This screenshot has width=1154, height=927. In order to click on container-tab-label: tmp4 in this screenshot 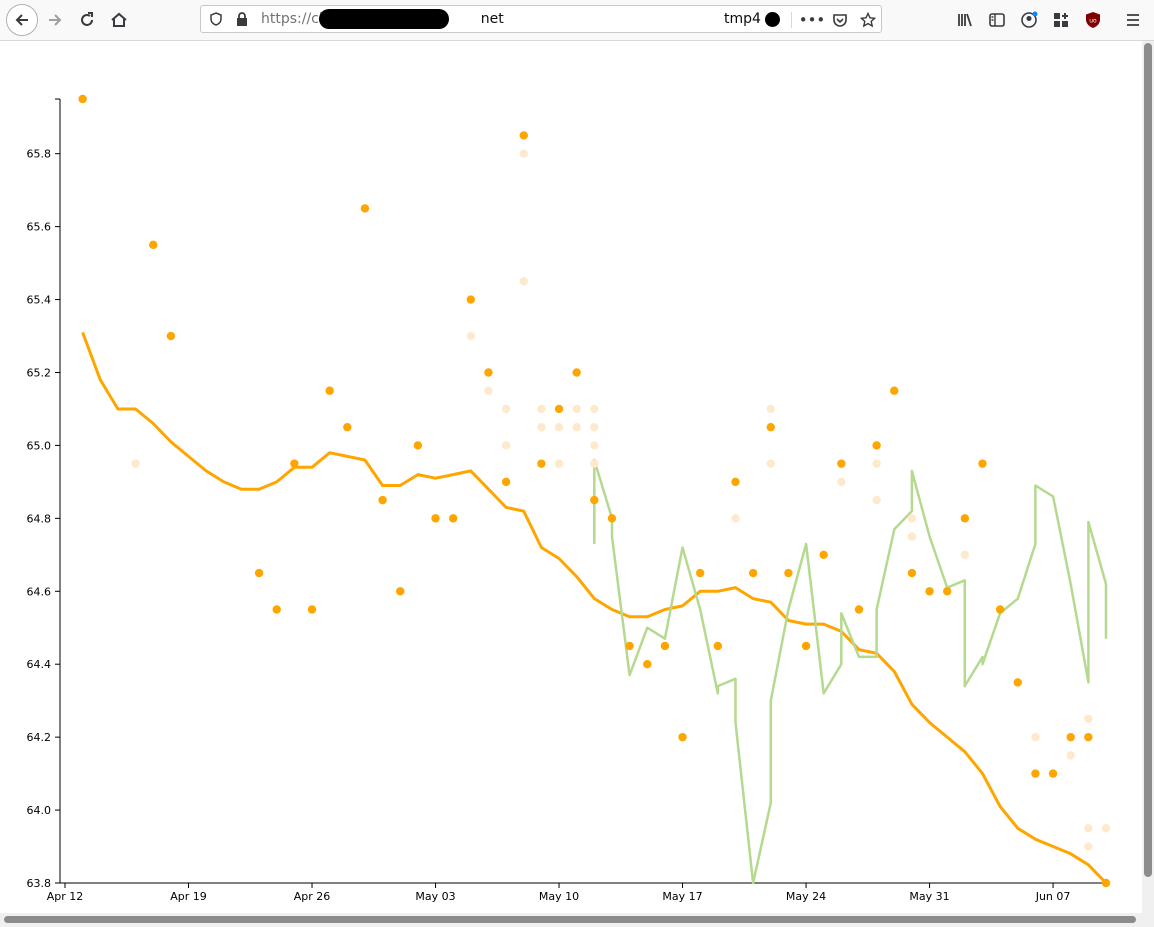, I will do `click(742, 19)`.